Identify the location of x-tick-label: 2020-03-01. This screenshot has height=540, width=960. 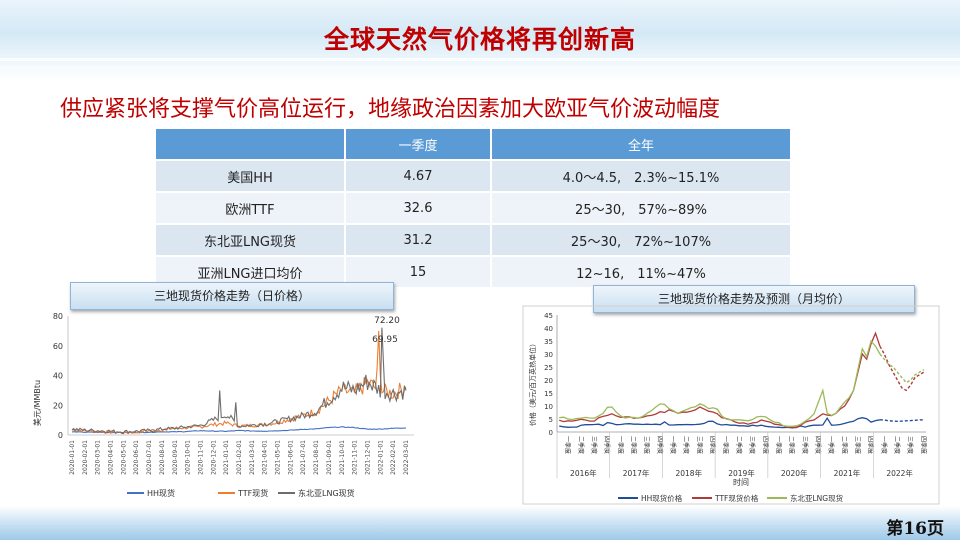
(98, 457).